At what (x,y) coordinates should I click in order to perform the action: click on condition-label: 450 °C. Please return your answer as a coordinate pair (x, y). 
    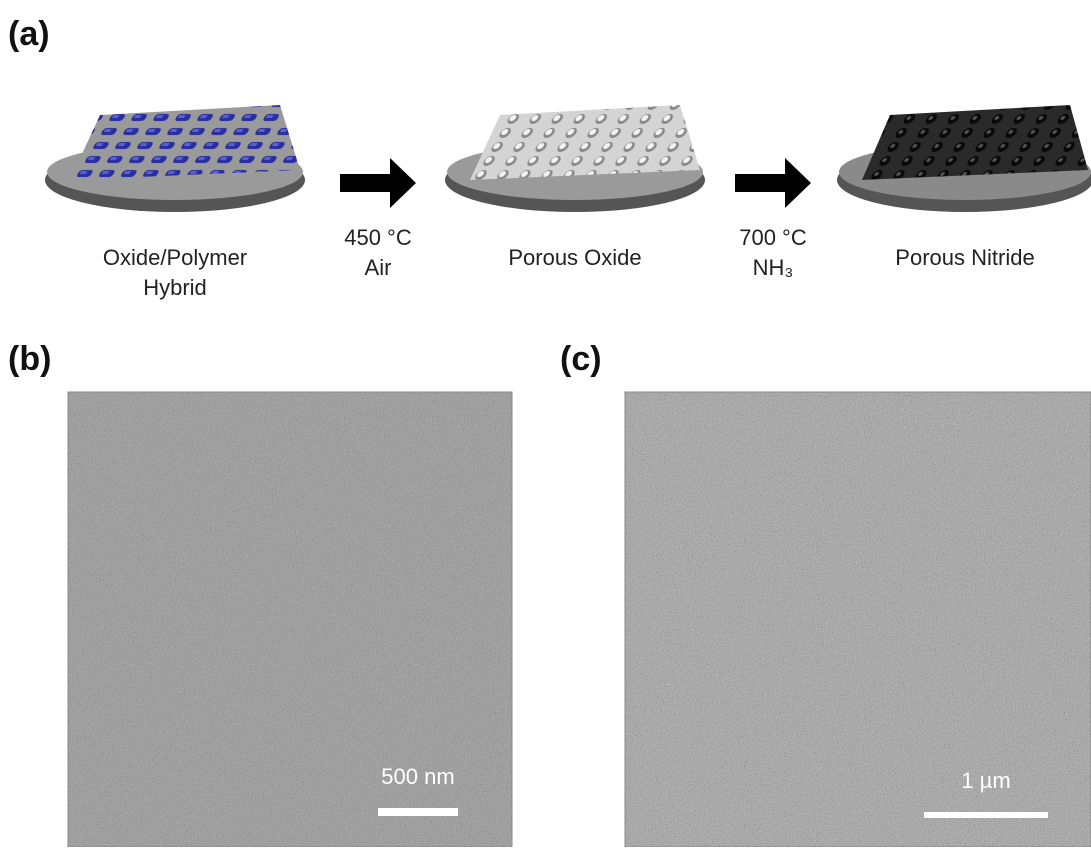
    Looking at the image, I should click on (378, 237).